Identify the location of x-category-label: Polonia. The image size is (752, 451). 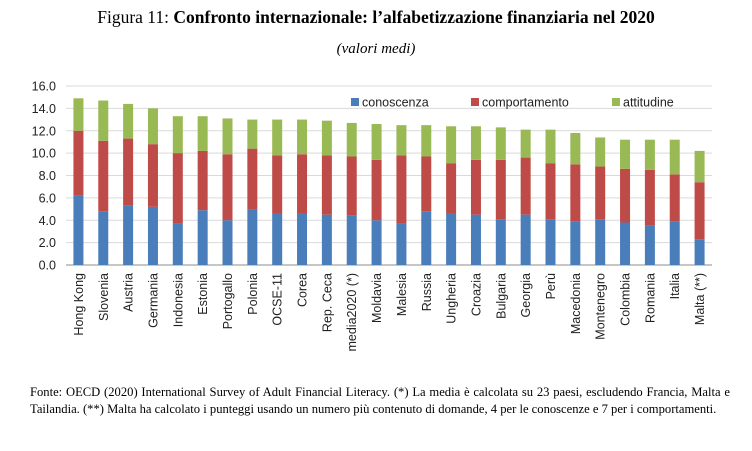
(253, 294).